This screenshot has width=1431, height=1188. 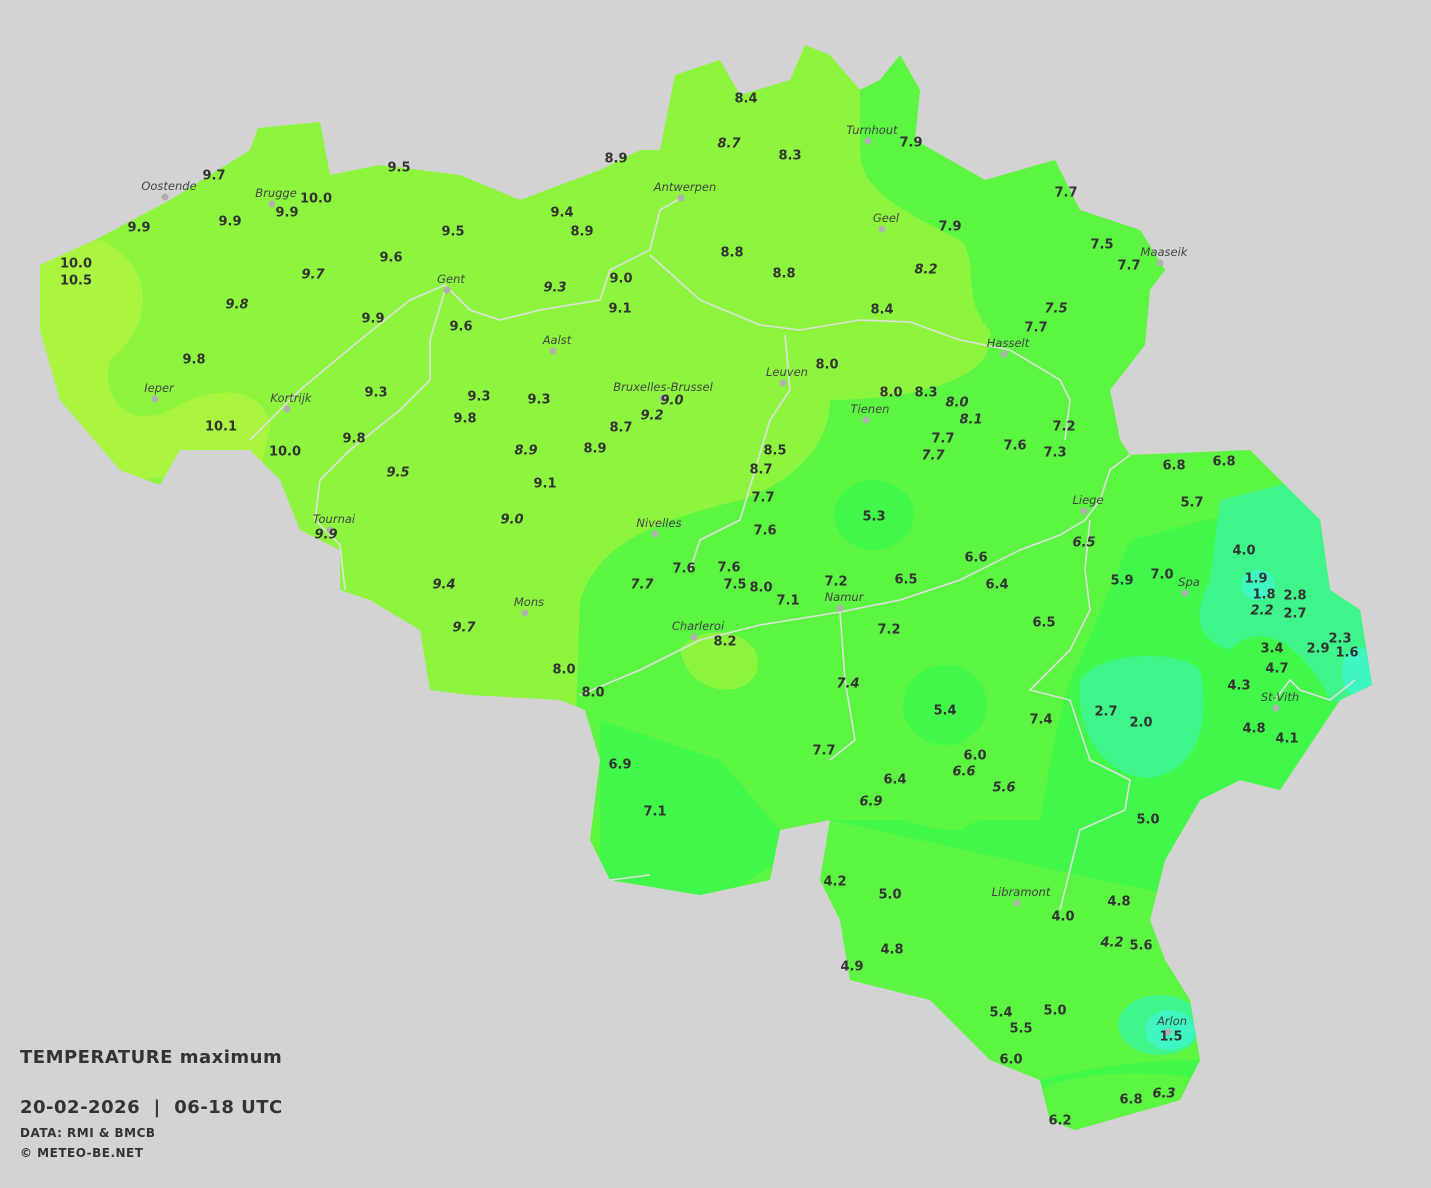 What do you see at coordinates (873, 517) in the screenshot?
I see `temperature-value: 5.3` at bounding box center [873, 517].